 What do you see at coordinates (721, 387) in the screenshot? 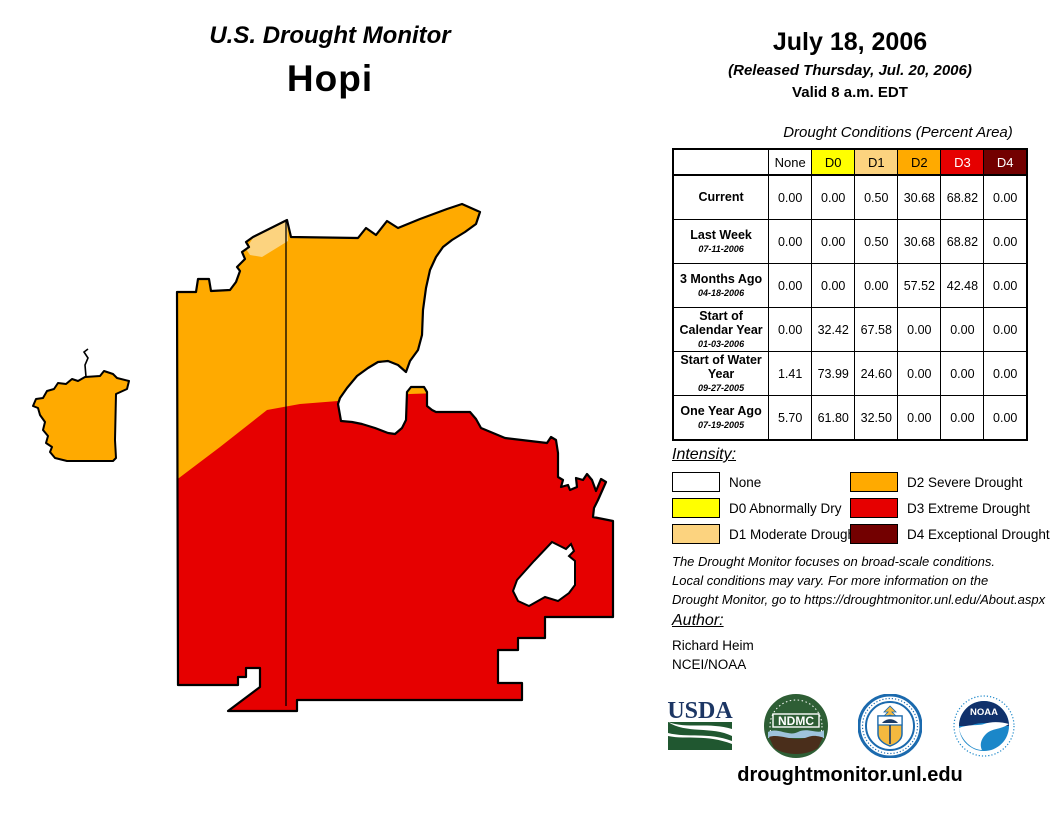
I see `row-date: 09-27-2005` at bounding box center [721, 387].